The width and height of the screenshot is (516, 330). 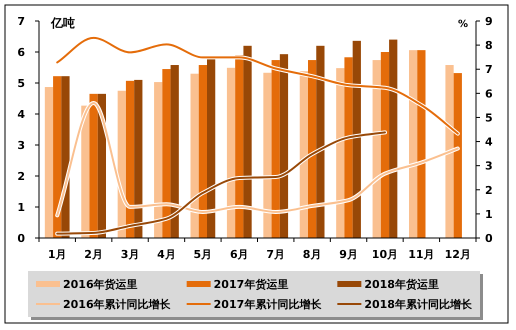 What do you see at coordinates (348, 254) in the screenshot?
I see `x-tick-label: 9月` at bounding box center [348, 254].